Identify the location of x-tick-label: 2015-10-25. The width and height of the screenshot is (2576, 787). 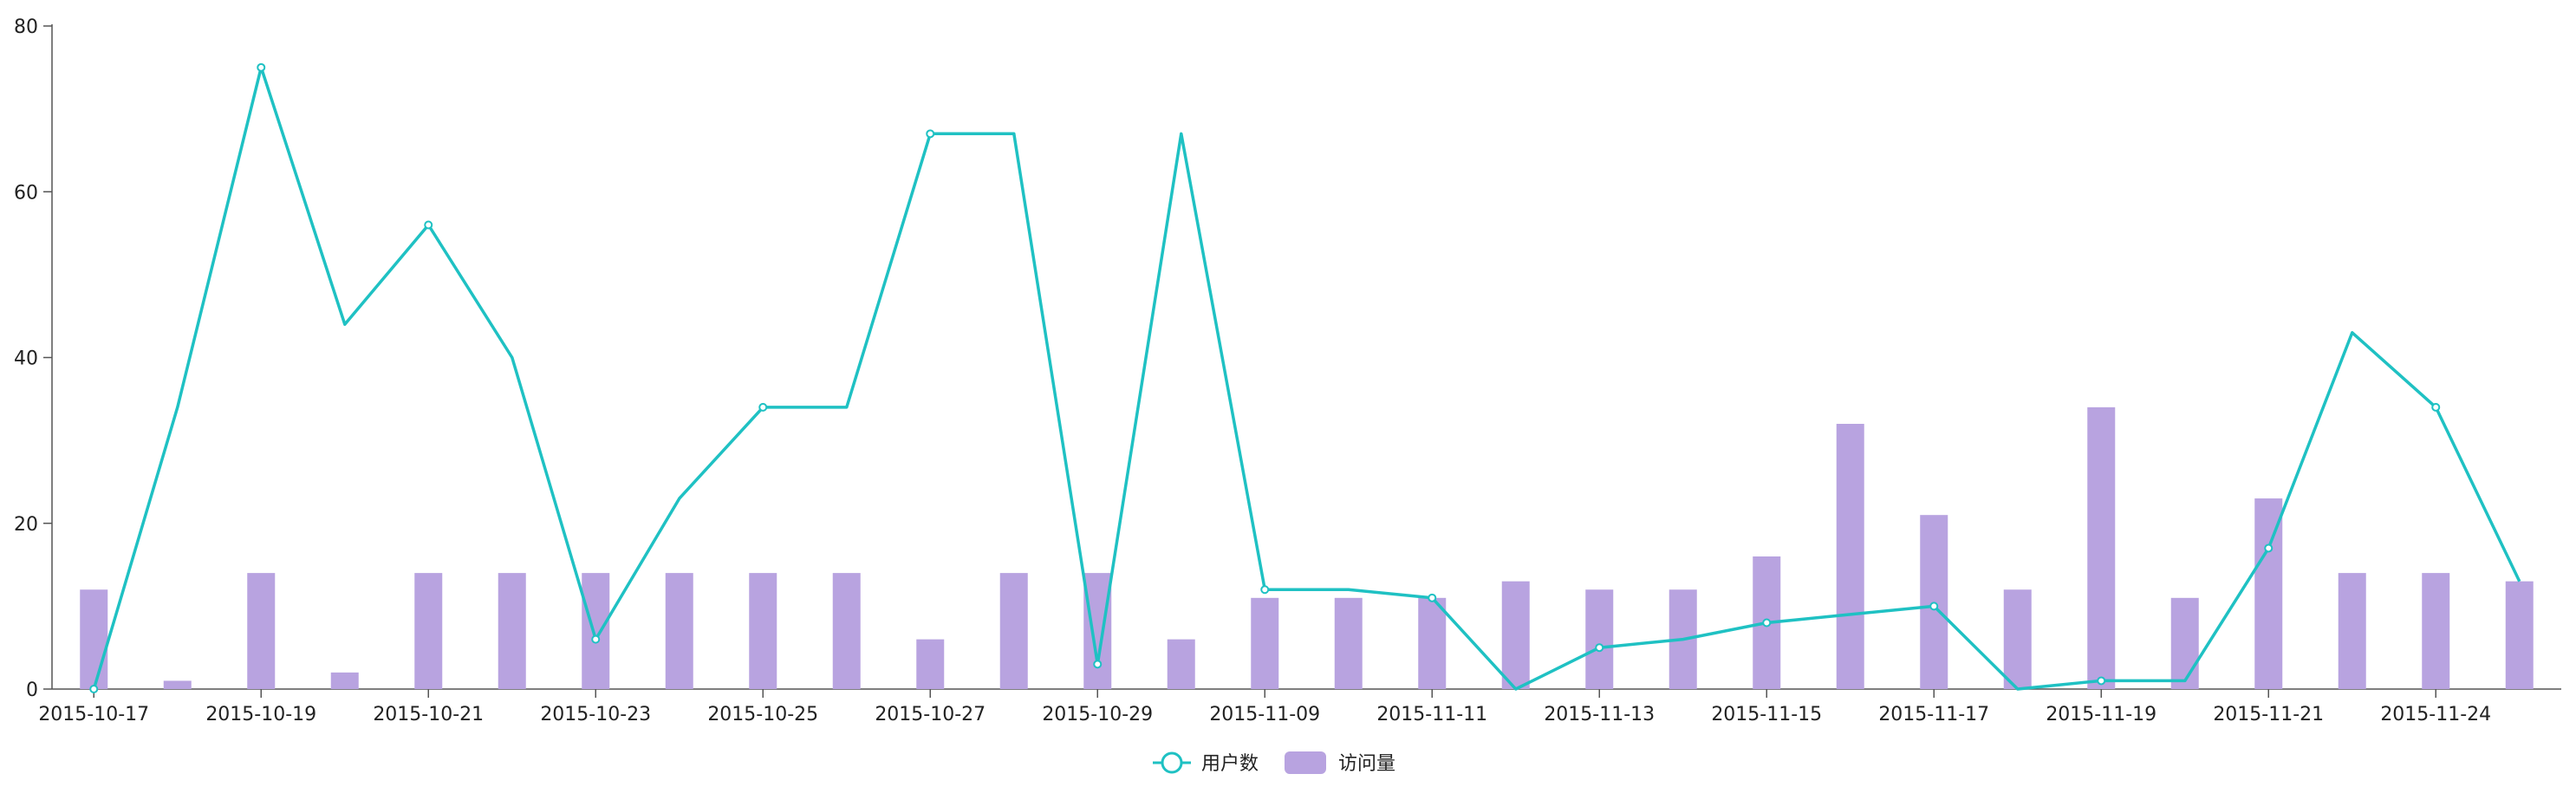
(762, 714).